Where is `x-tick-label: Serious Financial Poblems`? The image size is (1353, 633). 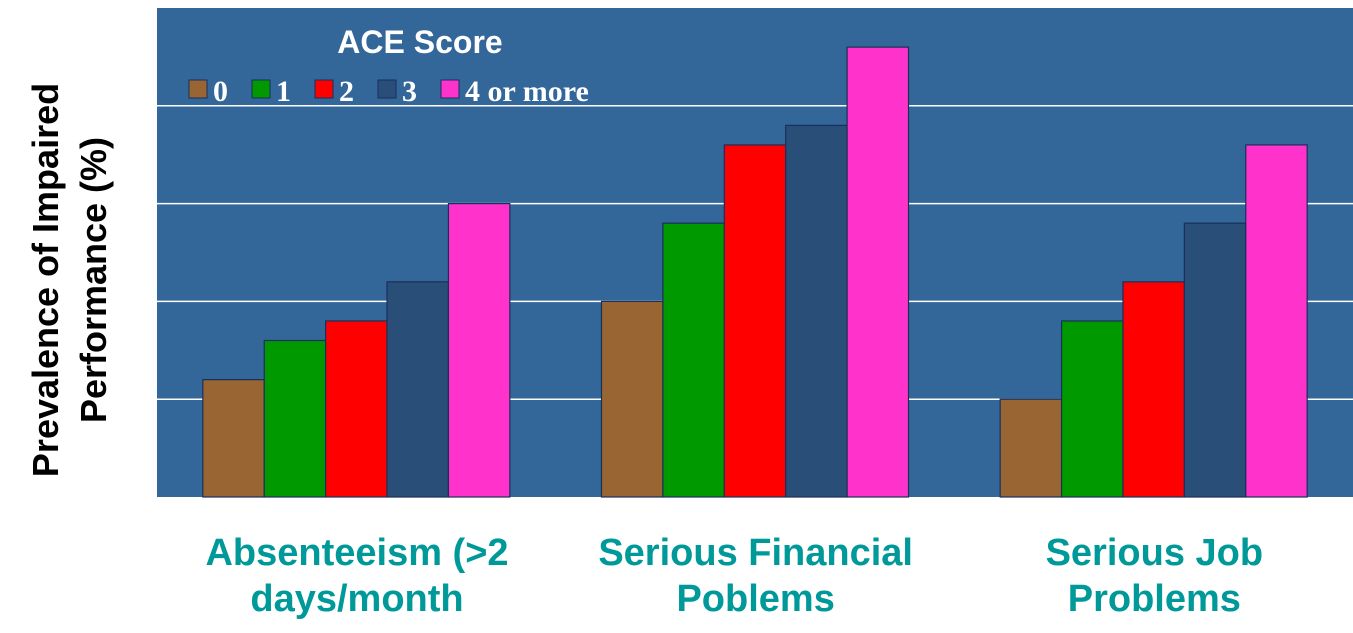 x-tick-label: Serious Financial Poblems is located at coordinates (755, 576).